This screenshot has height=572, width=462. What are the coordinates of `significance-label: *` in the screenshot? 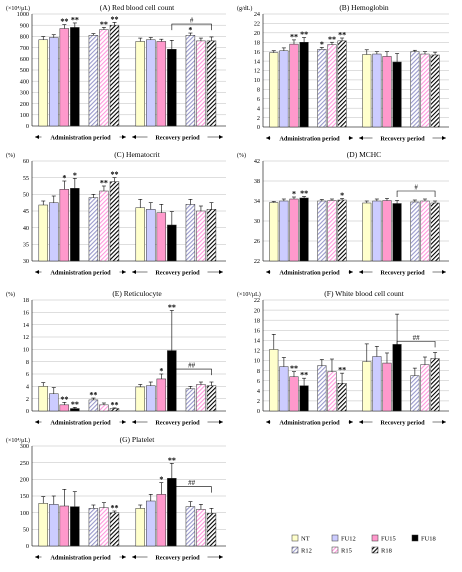 It's located at (322, 44).